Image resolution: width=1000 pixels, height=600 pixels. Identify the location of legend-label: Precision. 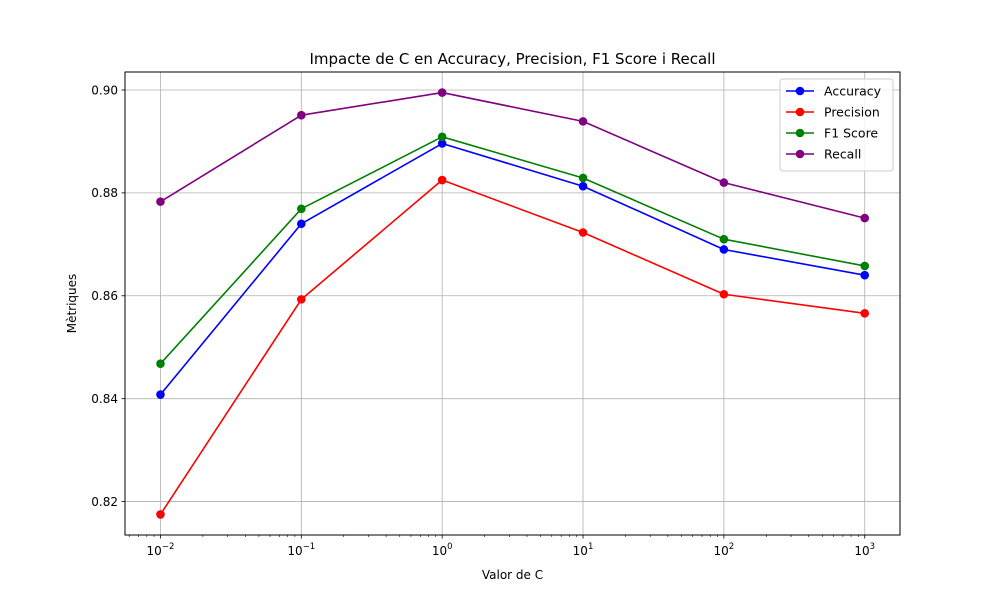
(852, 112).